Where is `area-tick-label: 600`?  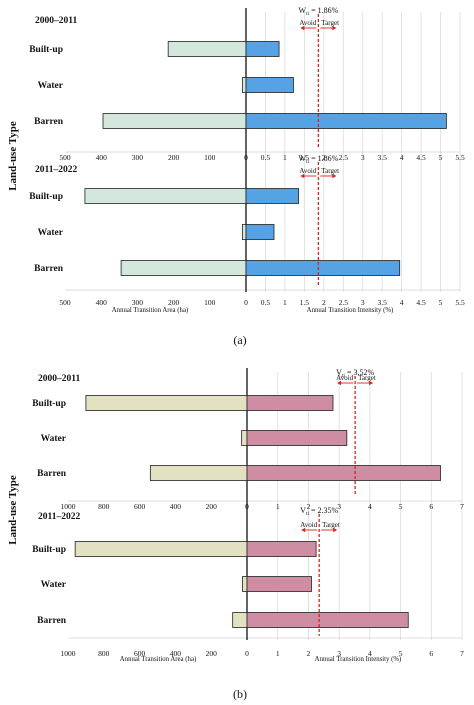 area-tick-label: 600 is located at coordinates (140, 653).